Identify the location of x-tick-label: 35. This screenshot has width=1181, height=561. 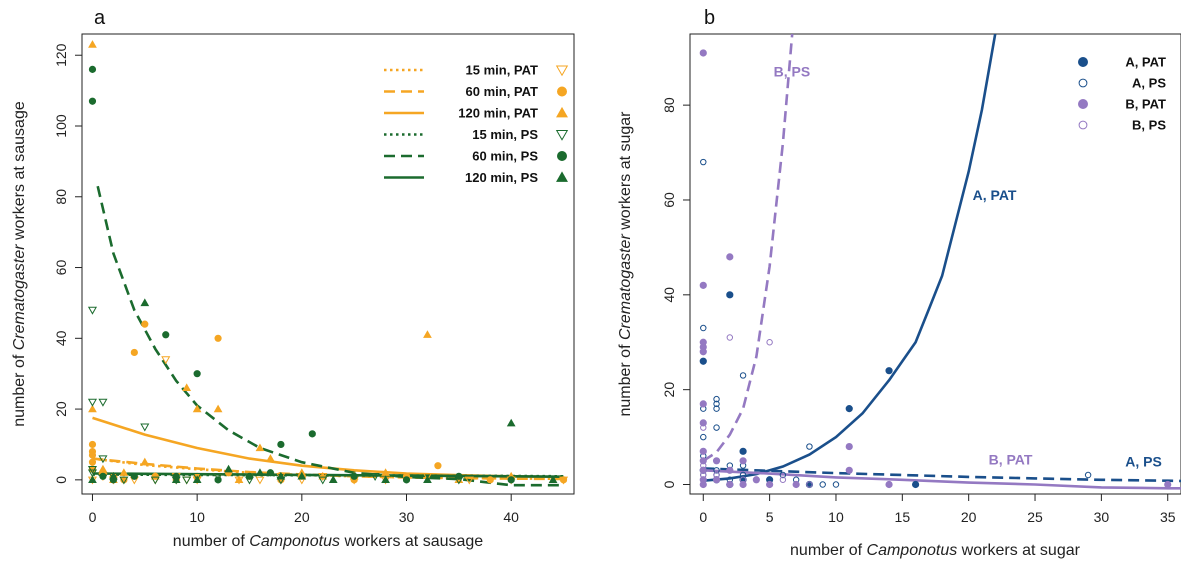
(1168, 517).